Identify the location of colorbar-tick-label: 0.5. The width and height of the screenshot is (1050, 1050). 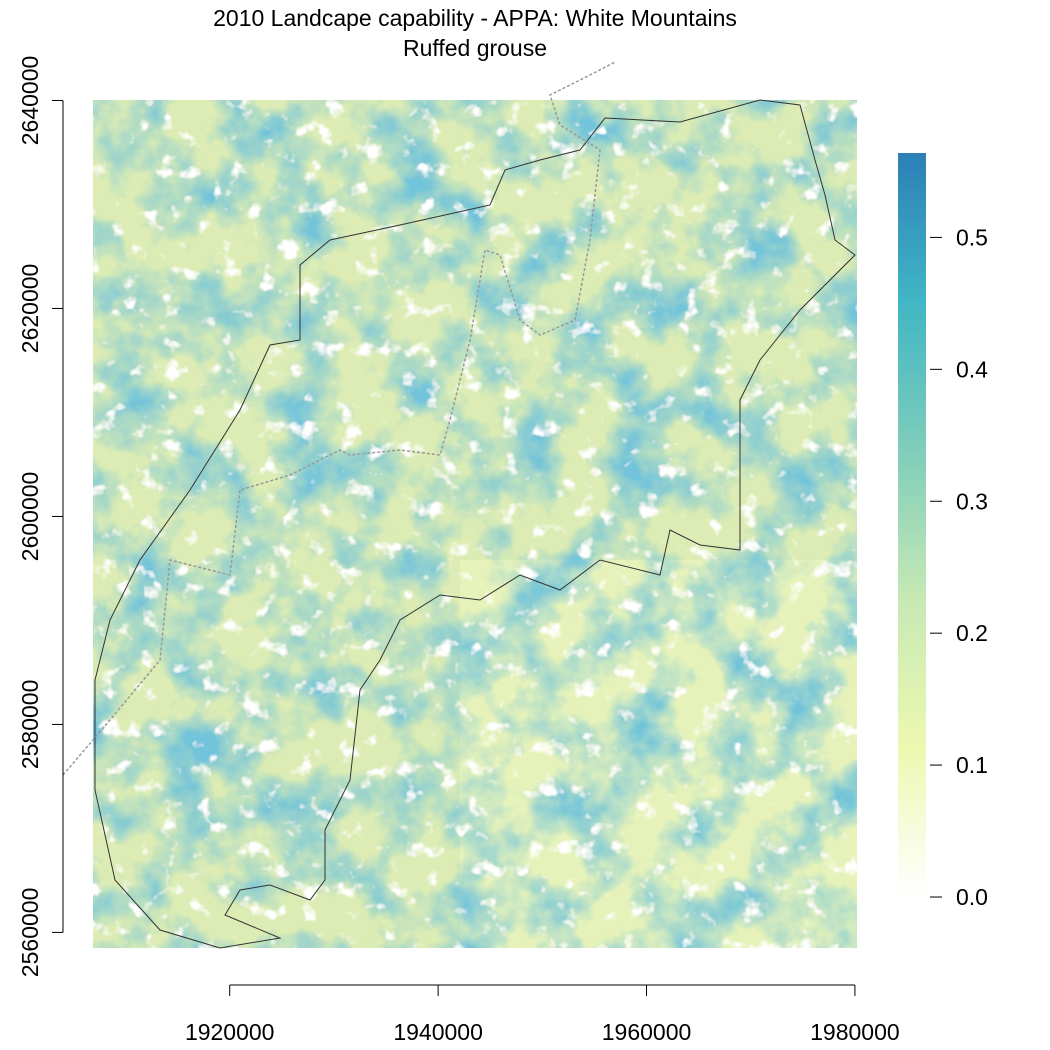
(972, 237).